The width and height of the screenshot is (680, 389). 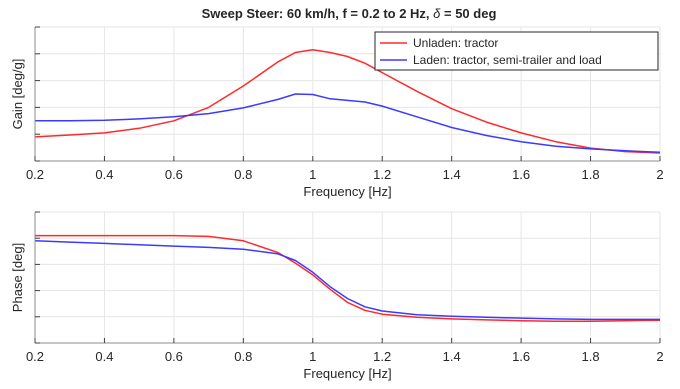 I want to click on title-delta: δ, so click(x=437, y=13).